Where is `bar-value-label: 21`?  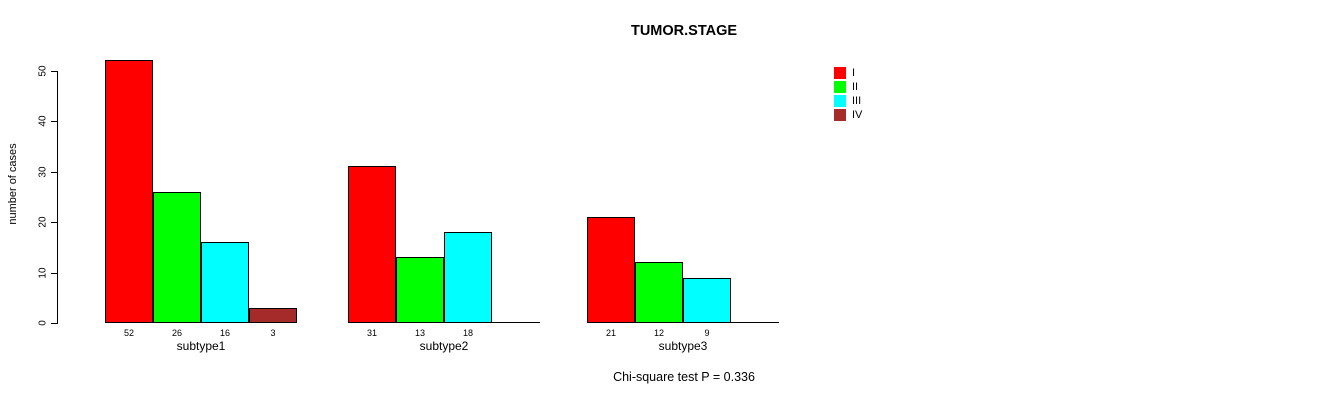 bar-value-label: 21 is located at coordinates (611, 333).